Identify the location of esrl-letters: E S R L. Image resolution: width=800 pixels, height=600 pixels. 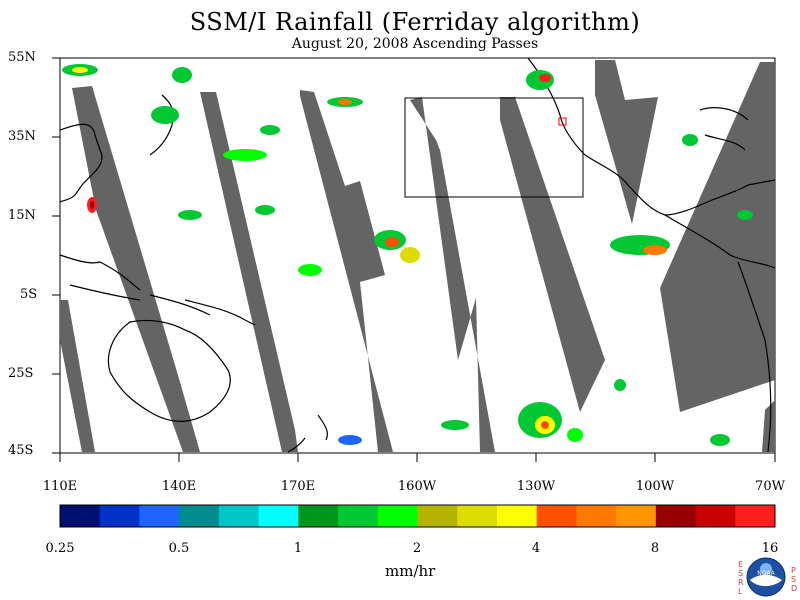
(741, 578).